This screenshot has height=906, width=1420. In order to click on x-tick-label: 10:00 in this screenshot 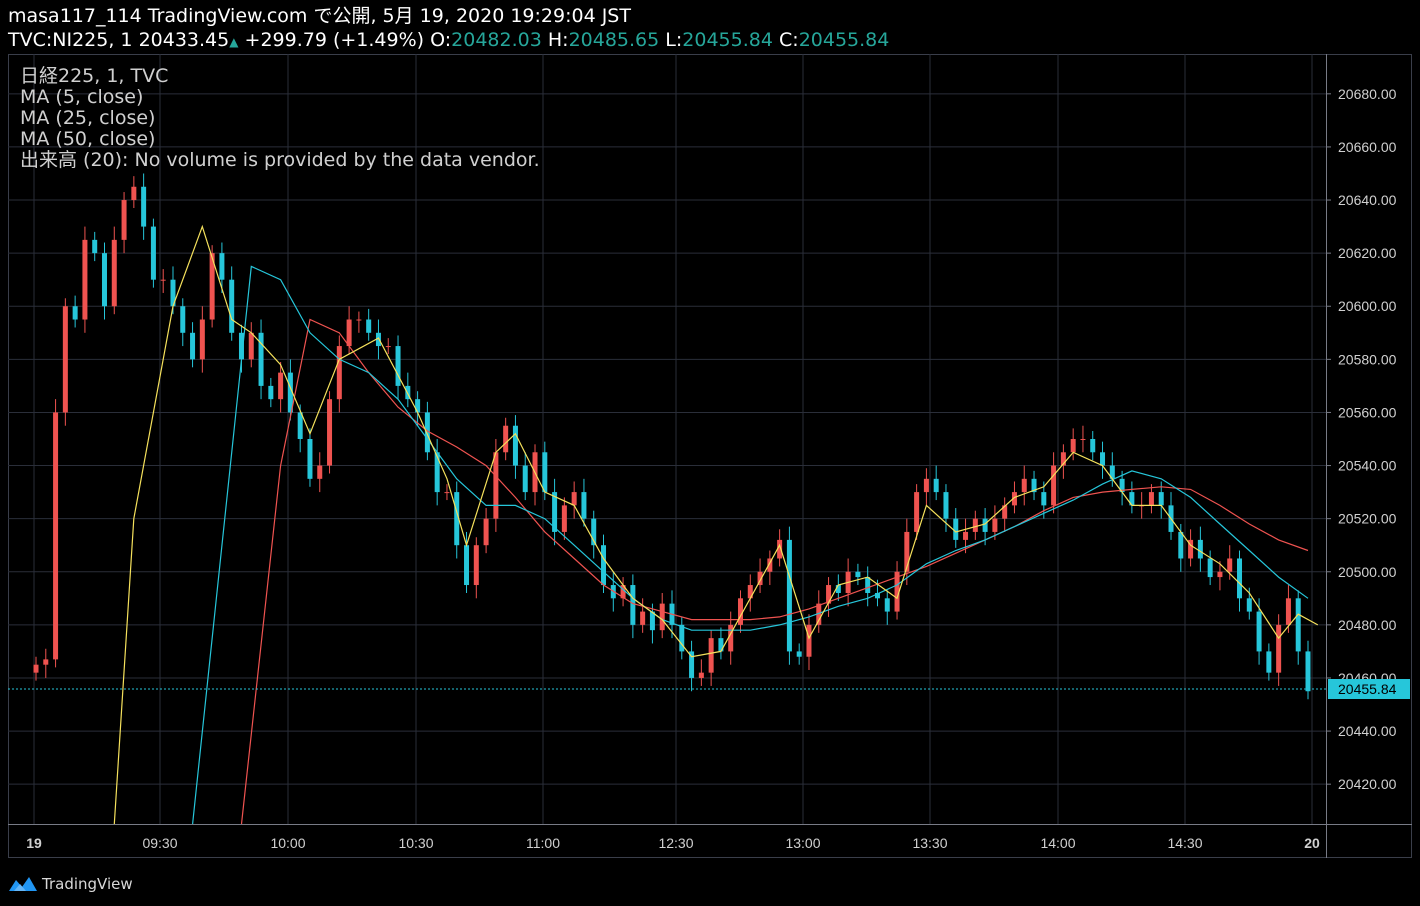, I will do `click(287, 843)`.